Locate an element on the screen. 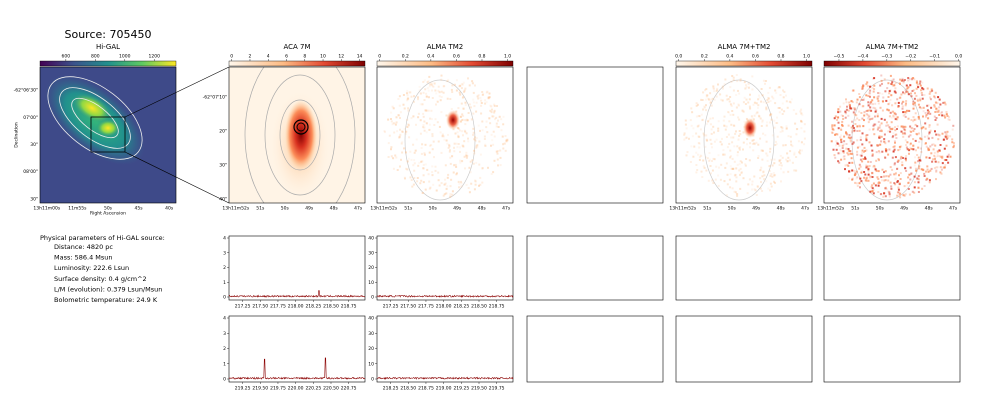 This screenshot has height=405, width=1000. colorbar-tick-label: −0.1 is located at coordinates (934, 57).